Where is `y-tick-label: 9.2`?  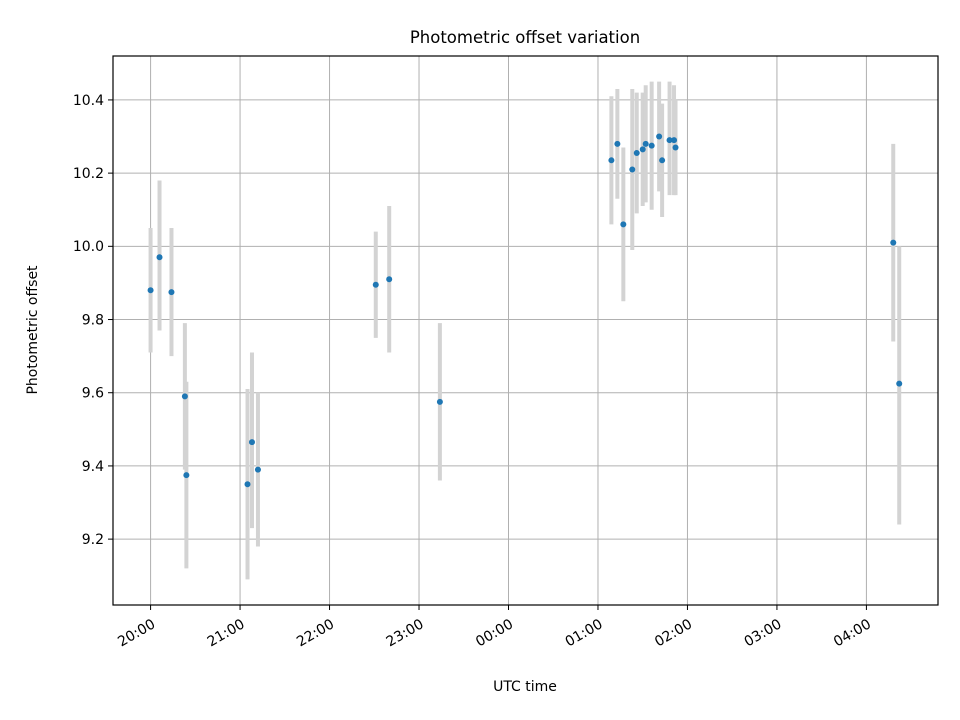 y-tick-label: 9.2 is located at coordinates (93, 540).